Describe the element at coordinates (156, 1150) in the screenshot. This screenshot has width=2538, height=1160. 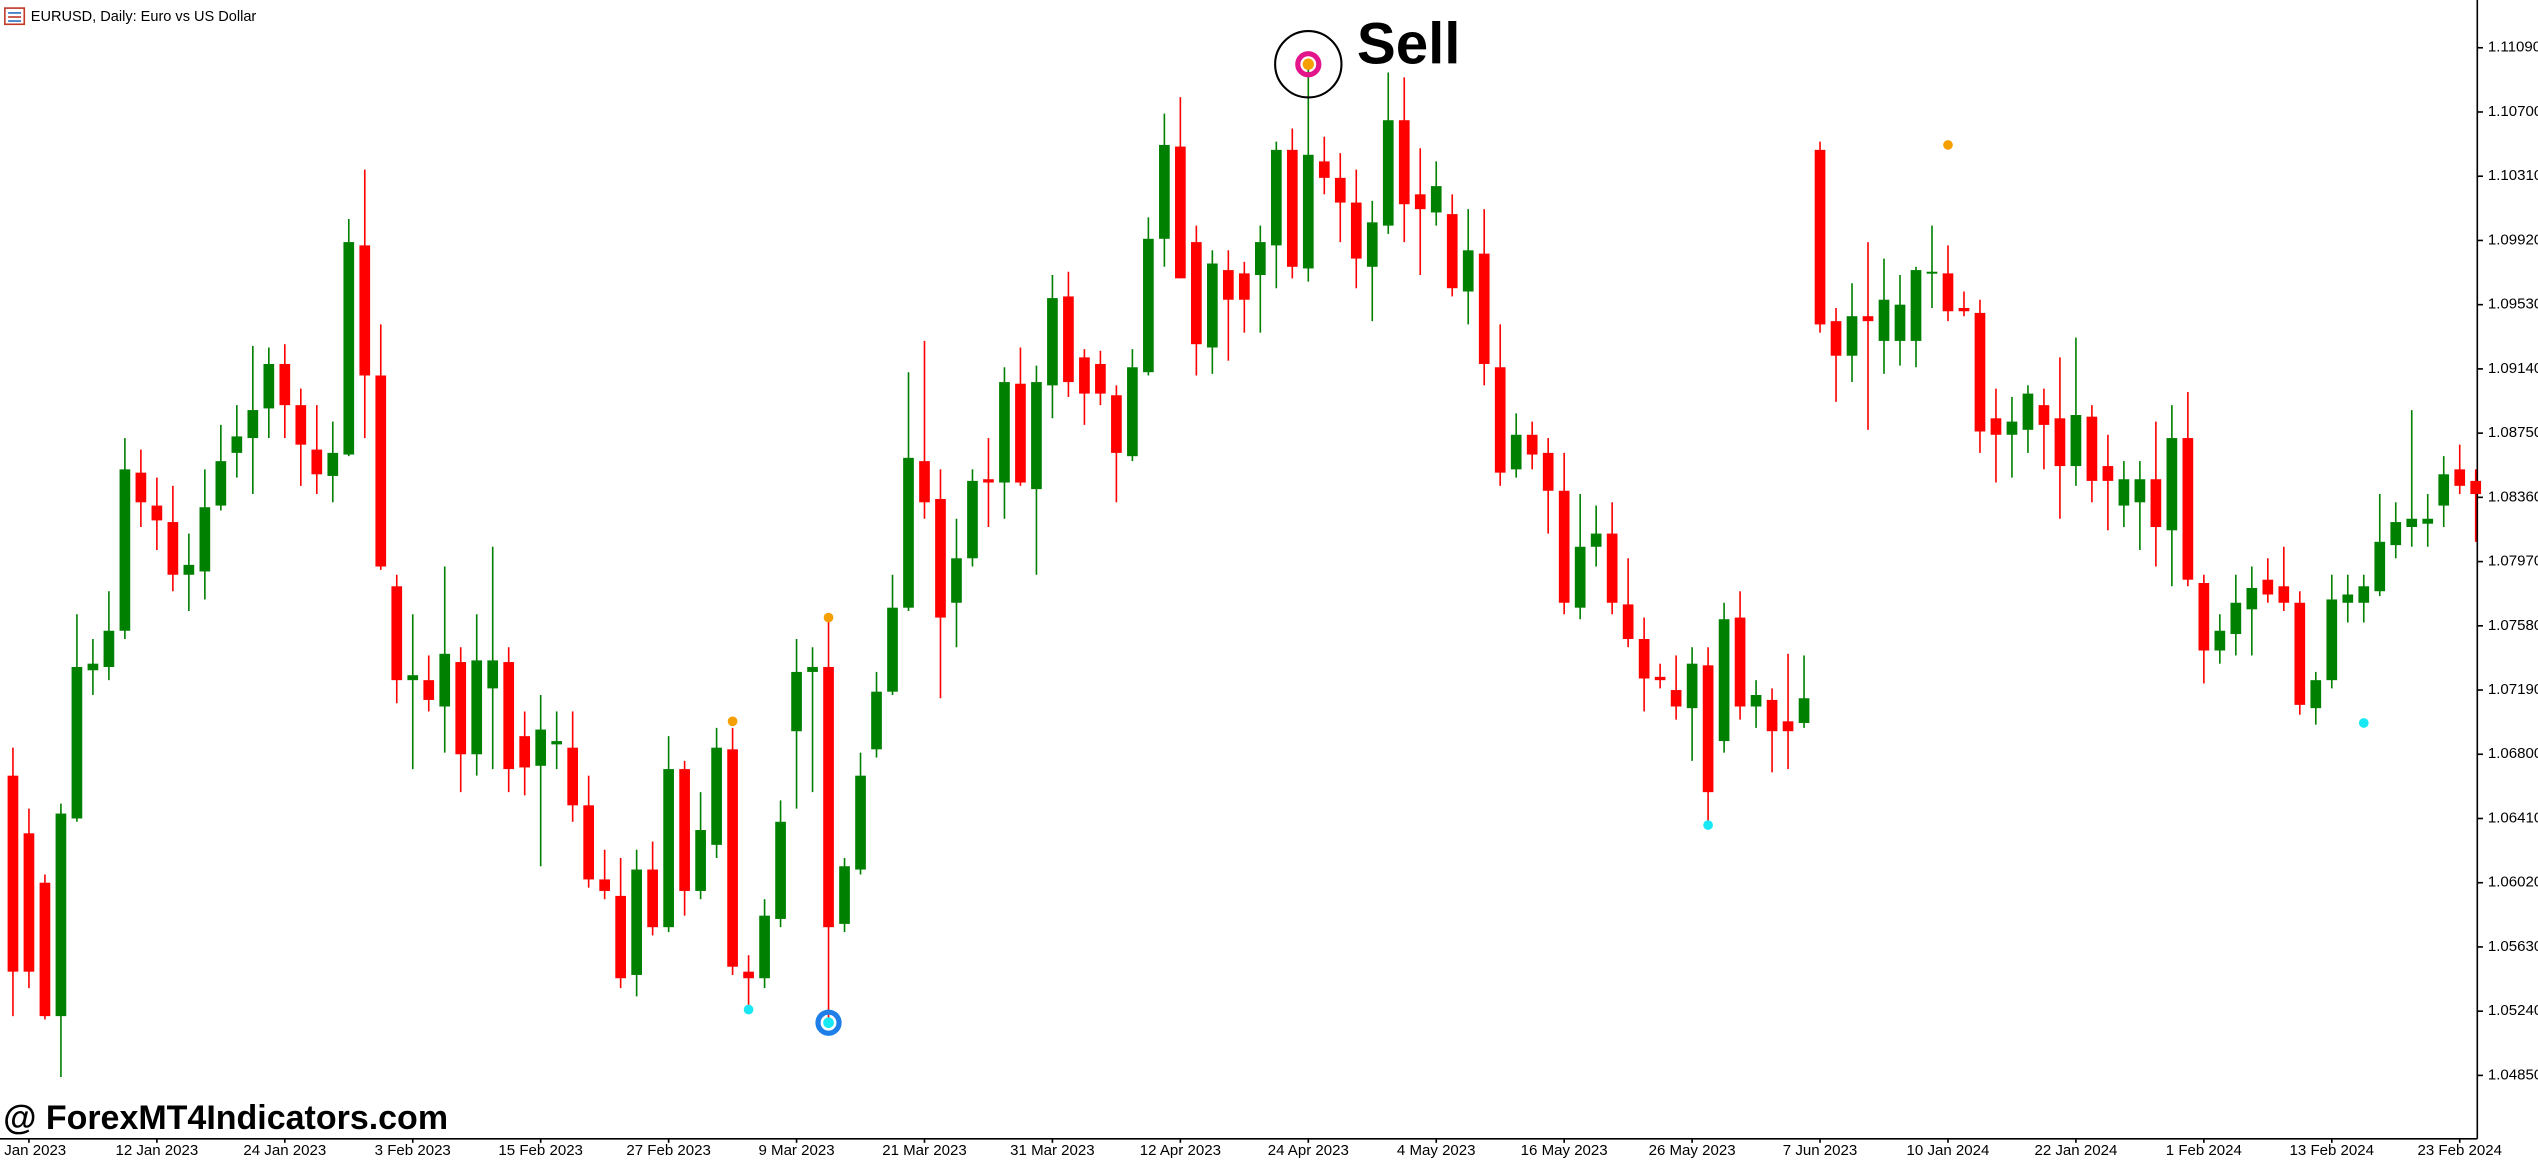
I see `x-tick-label: 12 Jan 2023` at that location.